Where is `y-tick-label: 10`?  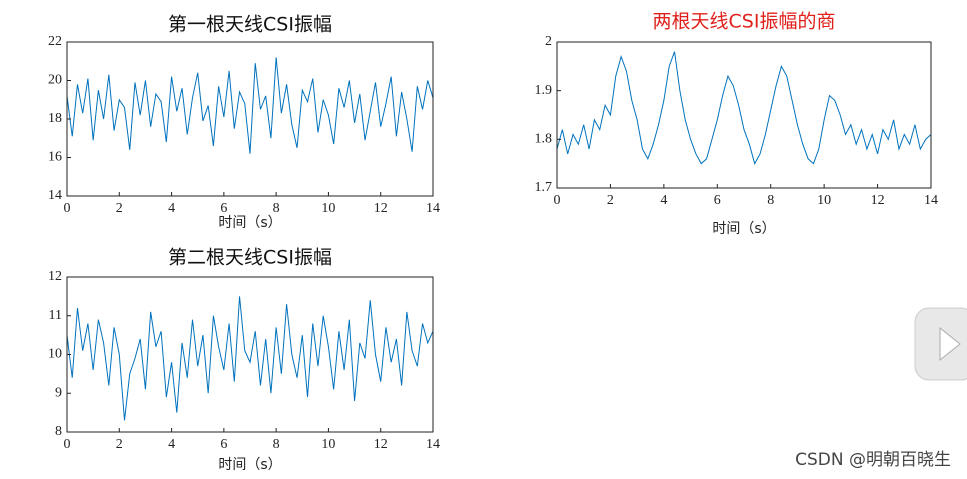
y-tick-label: 10 is located at coordinates (55, 354).